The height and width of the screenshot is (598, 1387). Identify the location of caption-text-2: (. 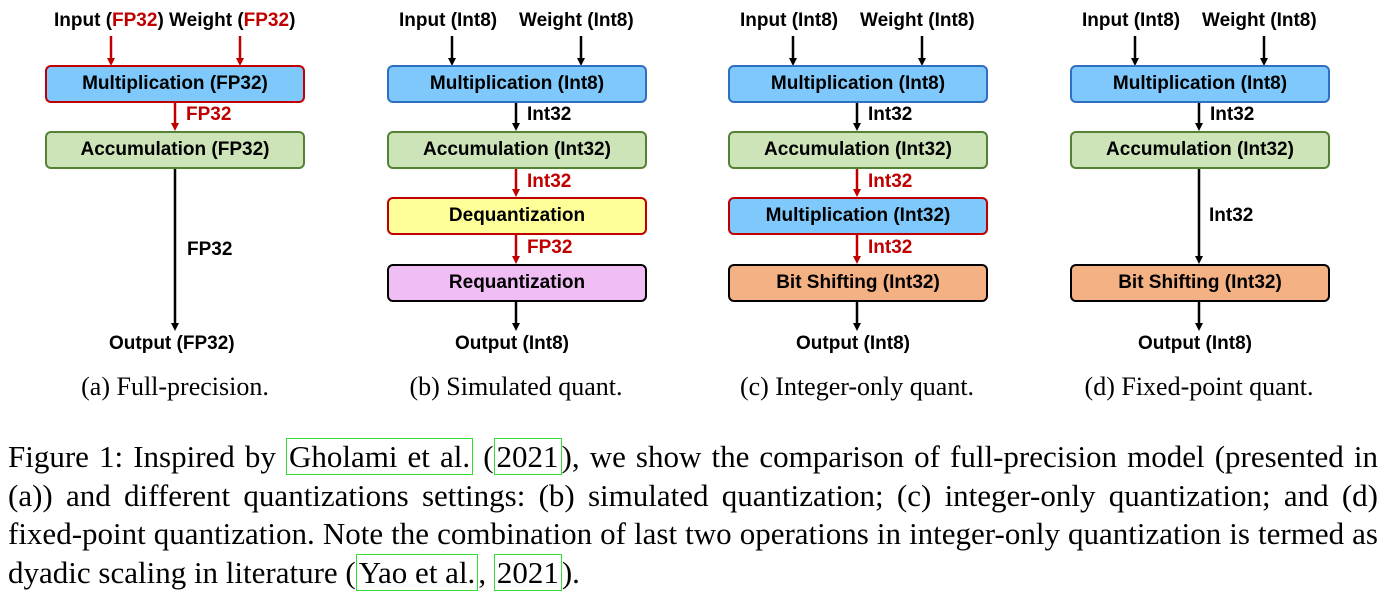
(483, 456).